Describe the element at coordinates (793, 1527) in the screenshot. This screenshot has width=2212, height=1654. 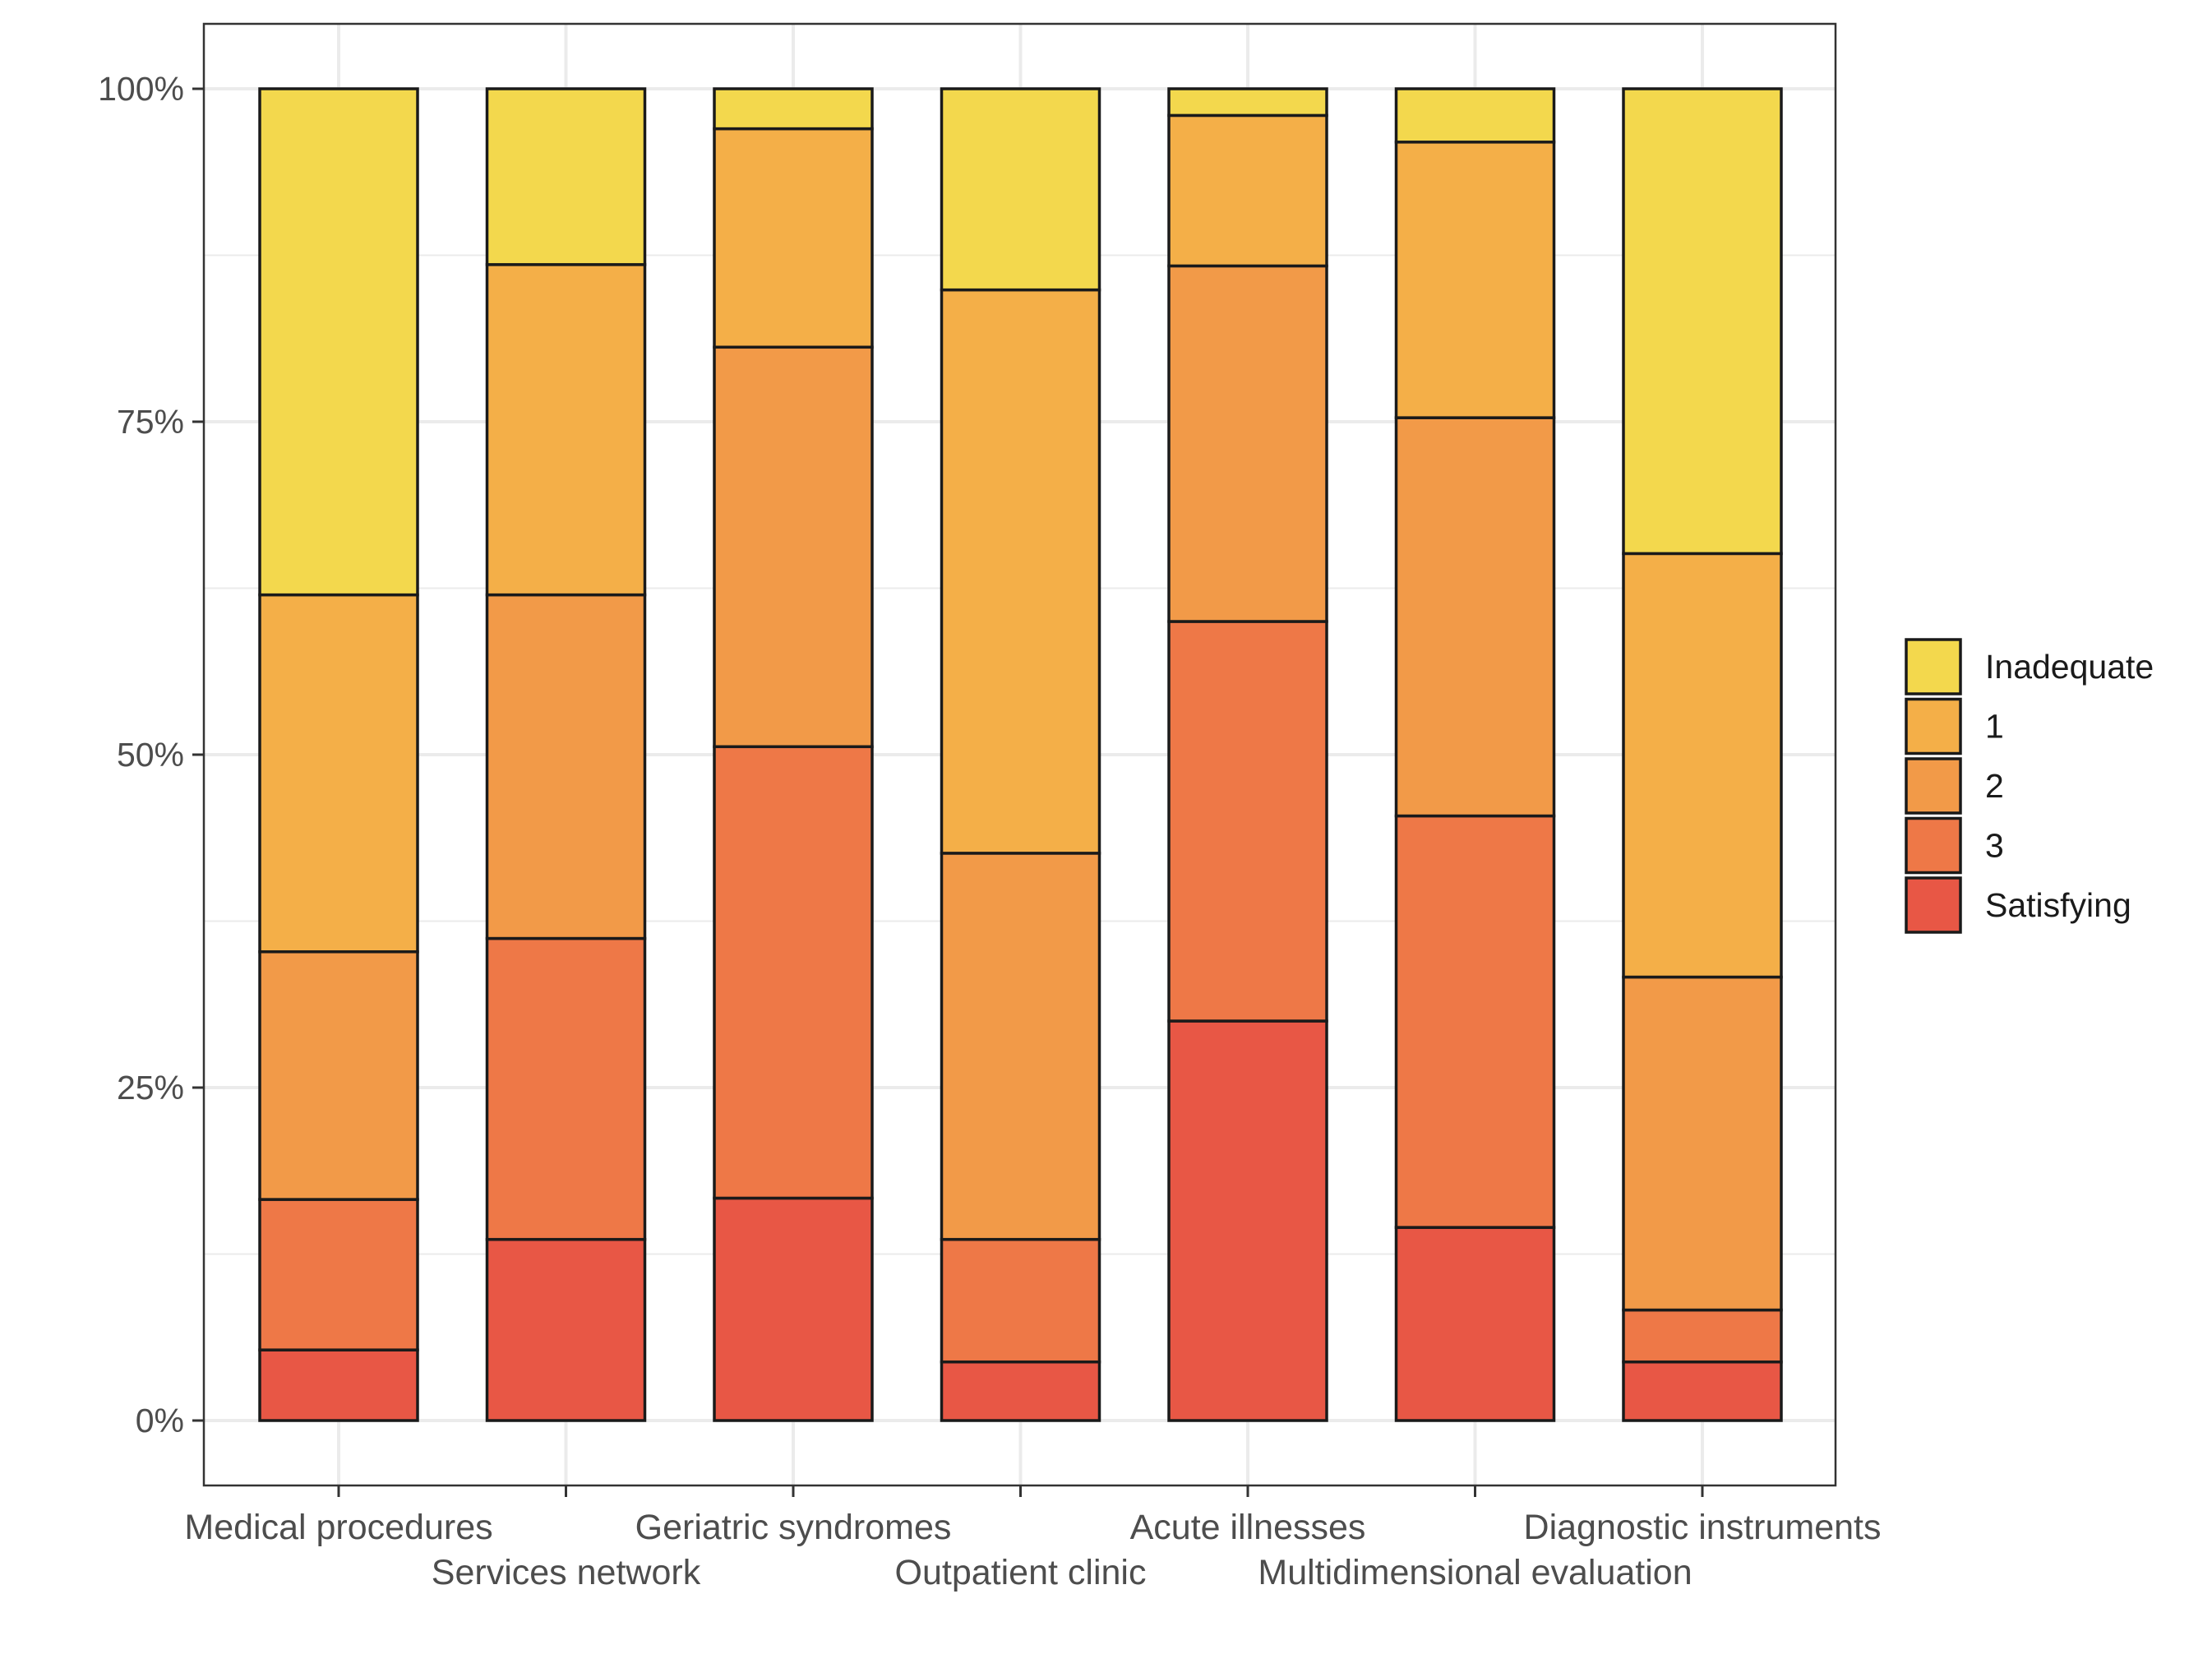
I see `x-tick-label: Geriatric syndromes` at that location.